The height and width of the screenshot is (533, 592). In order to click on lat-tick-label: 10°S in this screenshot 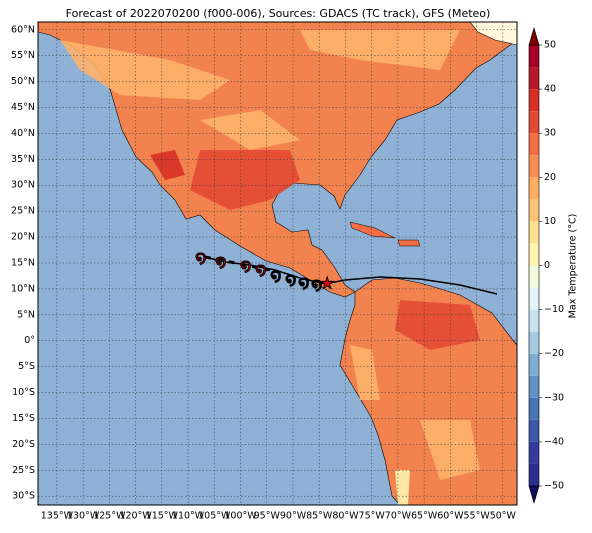, I will do `click(23, 392)`.